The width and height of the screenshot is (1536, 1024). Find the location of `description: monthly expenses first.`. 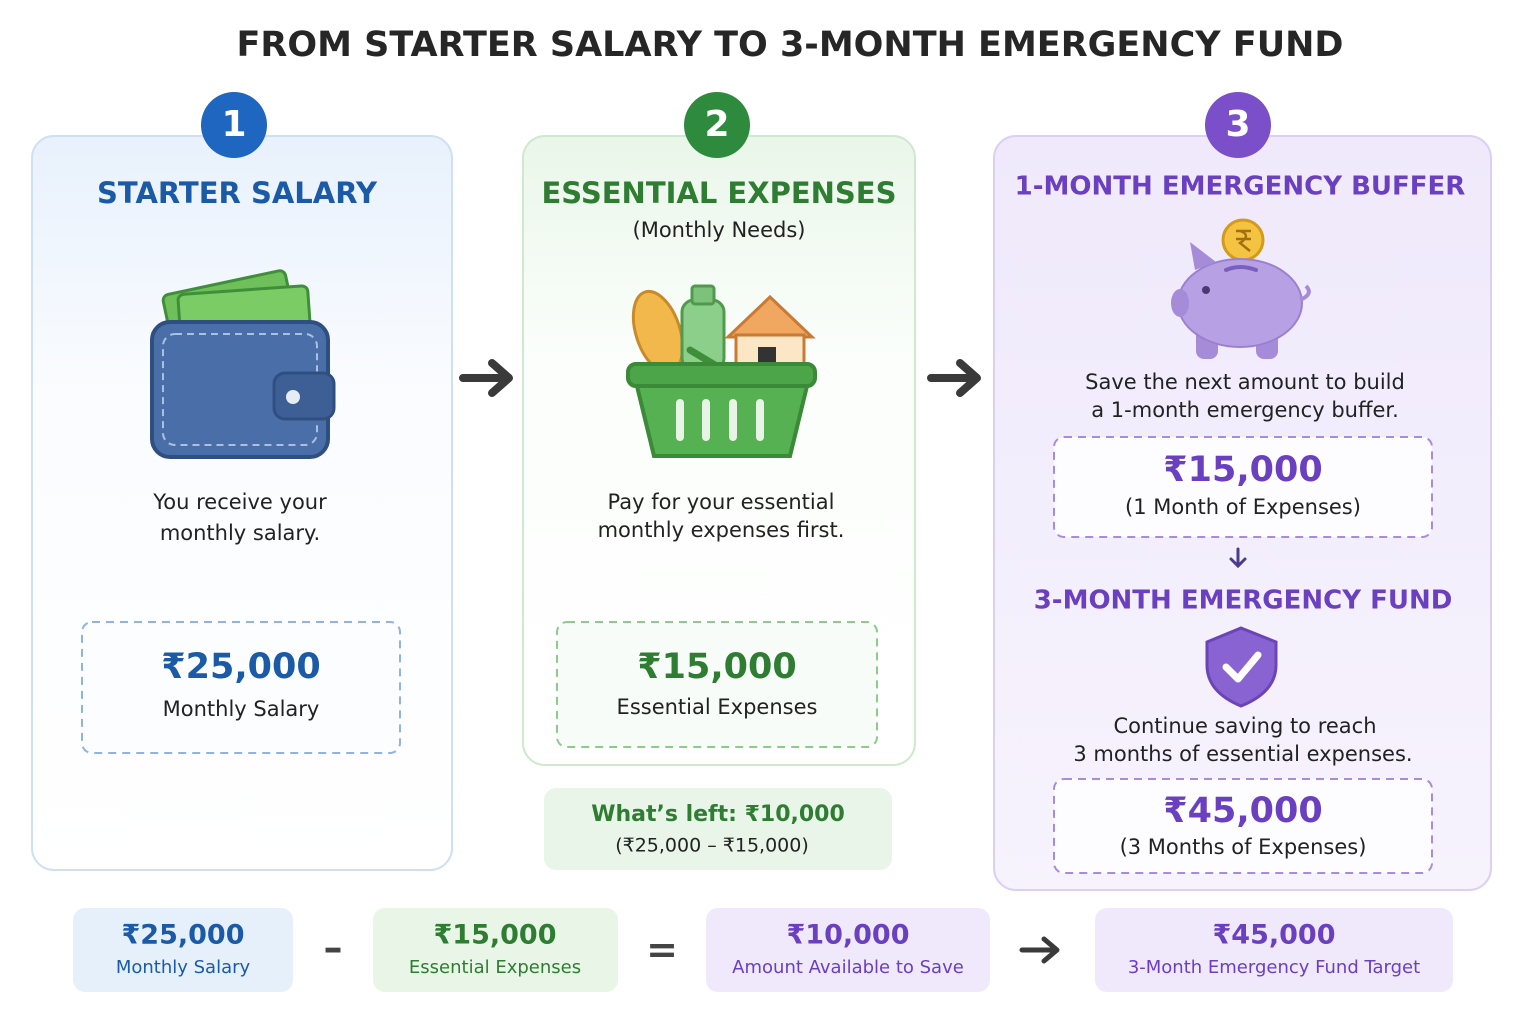

description: monthly expenses first. is located at coordinates (721, 530).